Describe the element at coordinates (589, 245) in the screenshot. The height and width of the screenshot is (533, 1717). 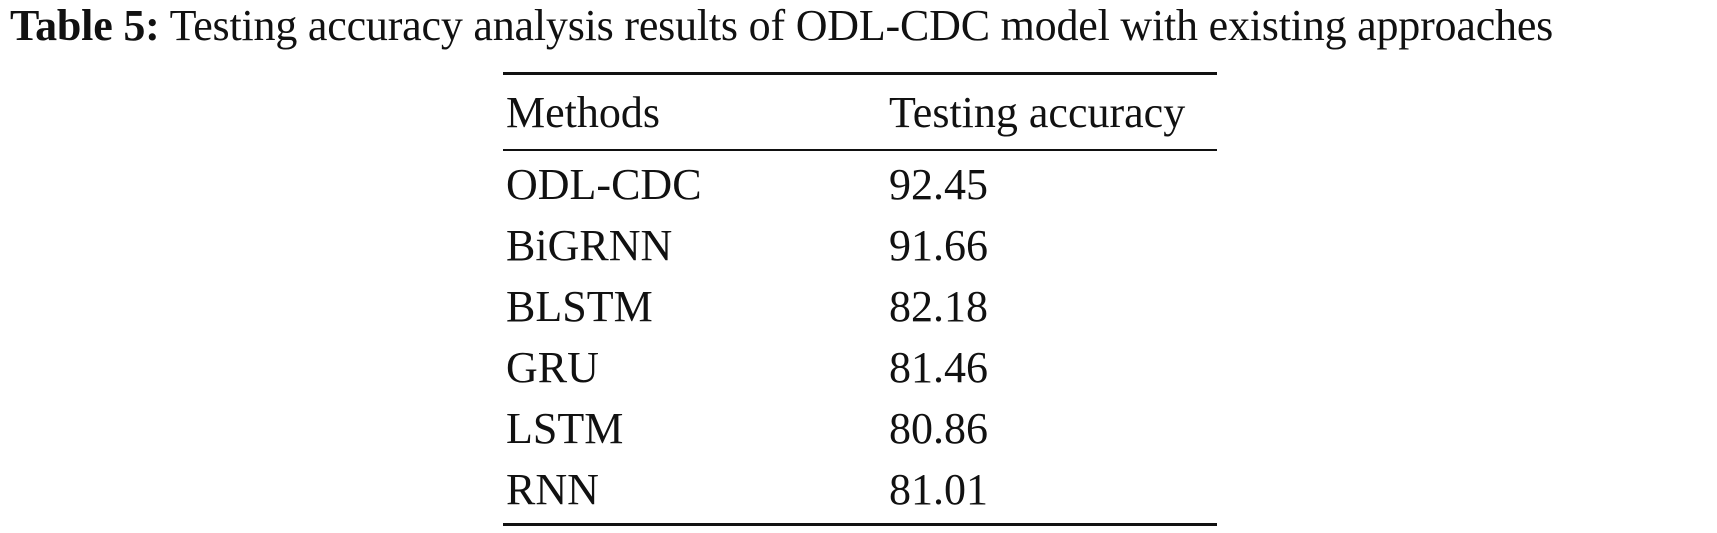
I see `method-cell: BiGRNN` at that location.